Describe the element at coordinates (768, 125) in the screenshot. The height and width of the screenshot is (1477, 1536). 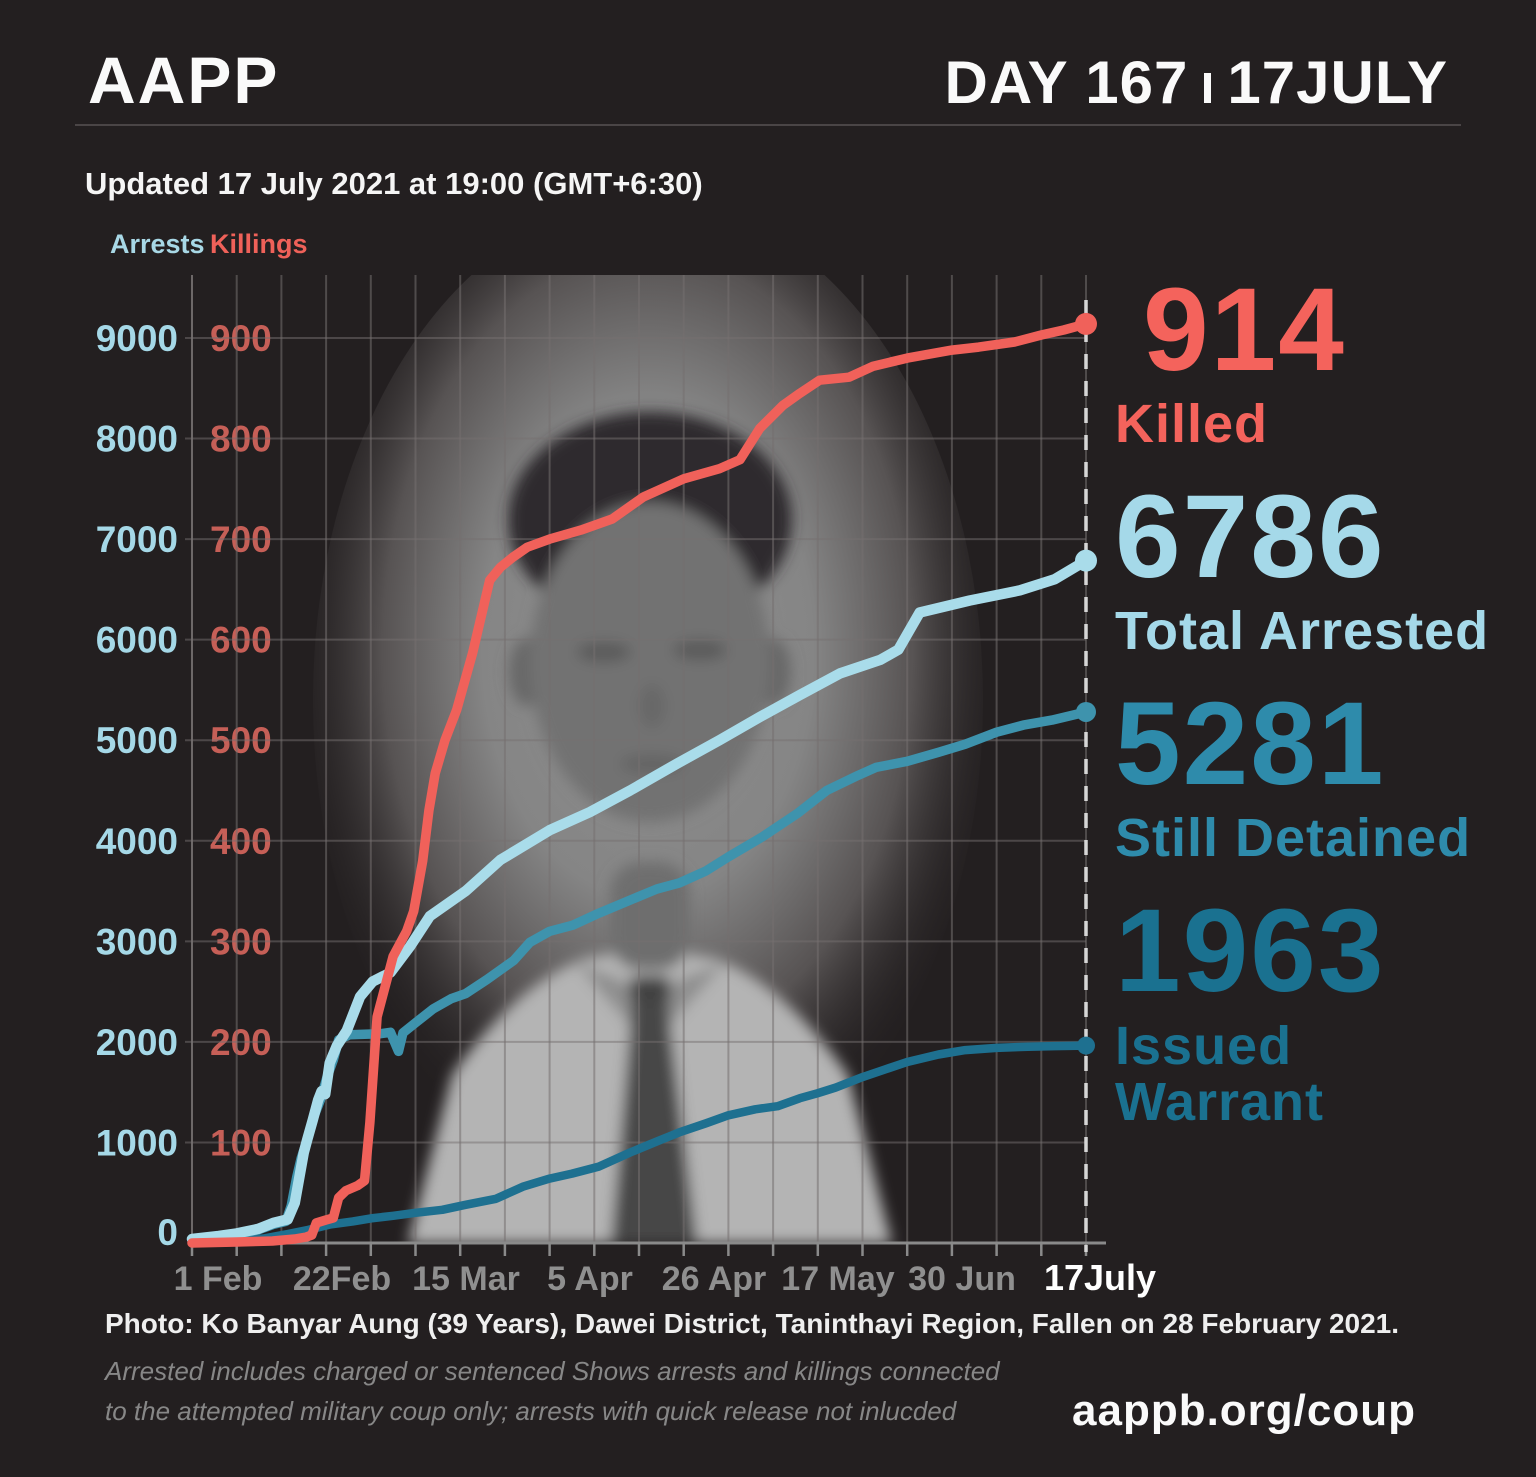
I see `header-divider-line` at that location.